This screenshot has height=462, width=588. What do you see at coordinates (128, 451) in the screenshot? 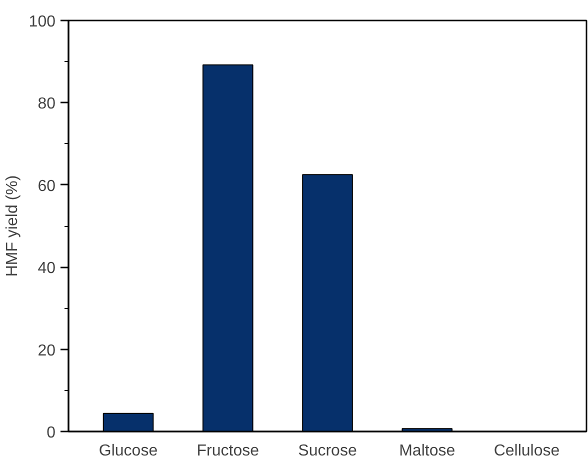
I see `x-tick-label: Glucose` at bounding box center [128, 451].